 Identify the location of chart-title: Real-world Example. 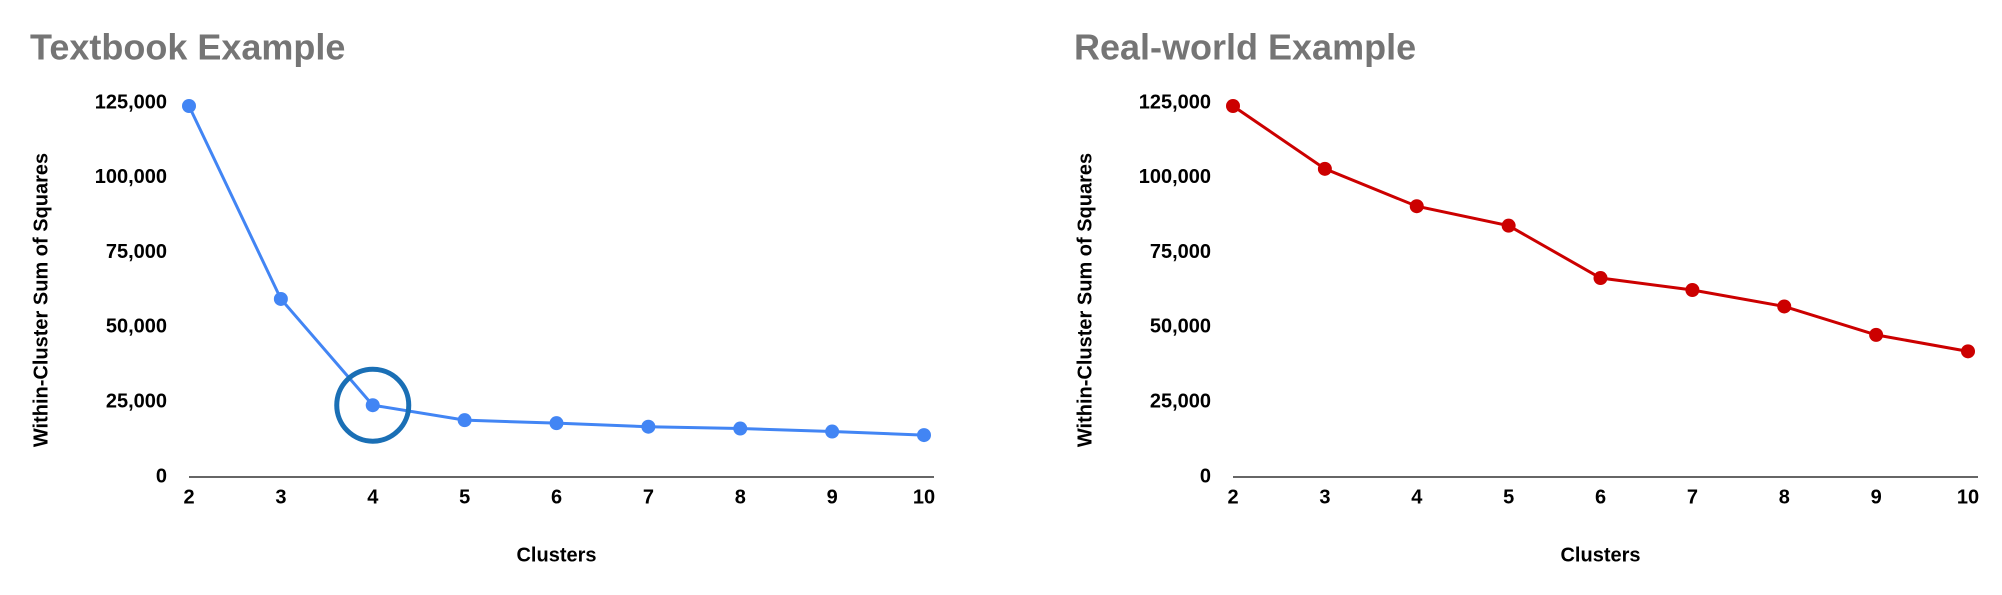
(1245, 47).